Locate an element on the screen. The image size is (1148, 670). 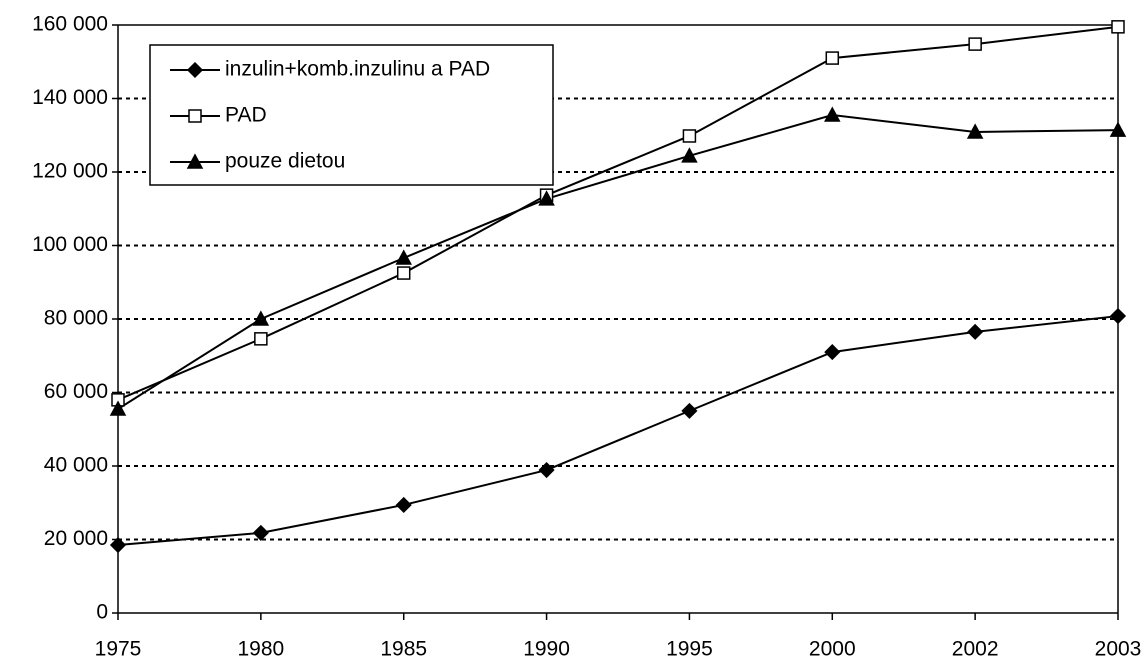
y-tick-label: 120 000 is located at coordinates (70, 171).